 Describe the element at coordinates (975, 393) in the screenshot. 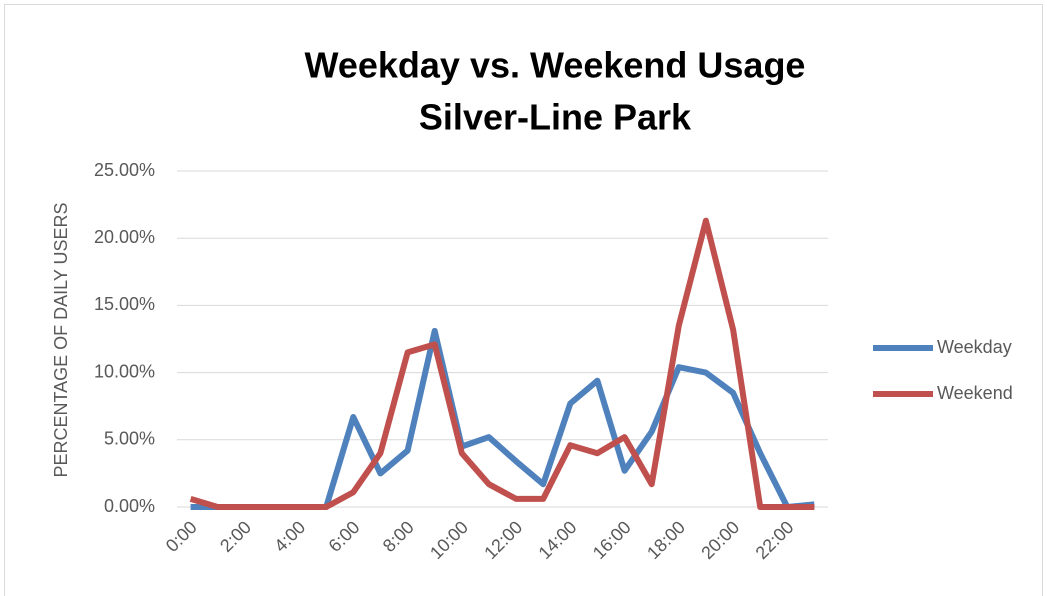

I see `legend-label: Weekend` at that location.